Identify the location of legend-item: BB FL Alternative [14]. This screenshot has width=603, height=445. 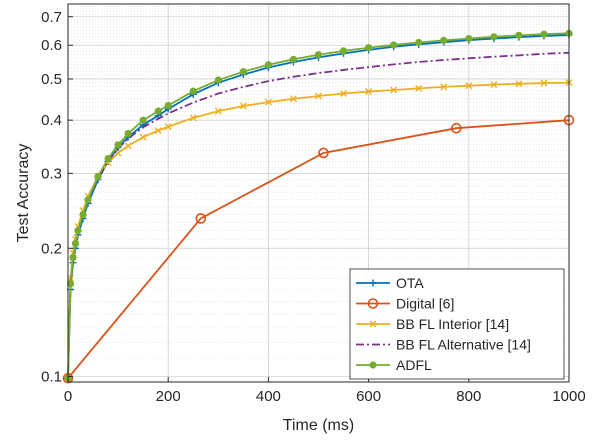
(443, 345).